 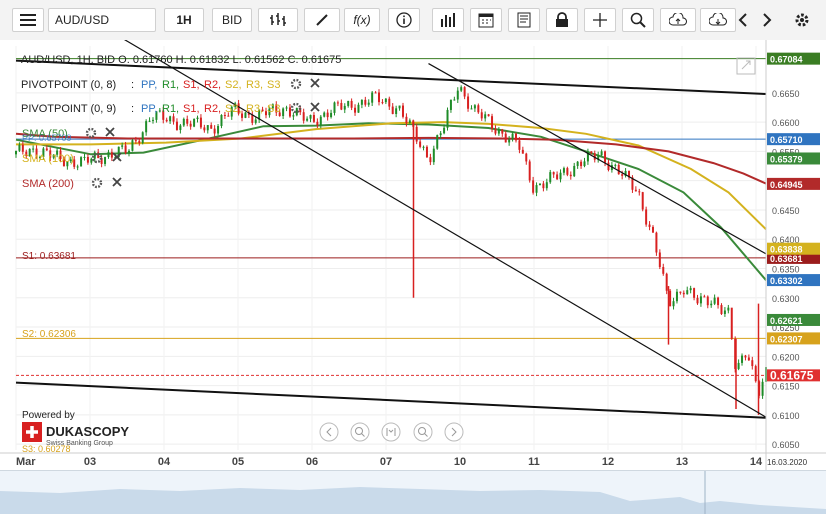 I want to click on bars-icon, so click(x=278, y=19).